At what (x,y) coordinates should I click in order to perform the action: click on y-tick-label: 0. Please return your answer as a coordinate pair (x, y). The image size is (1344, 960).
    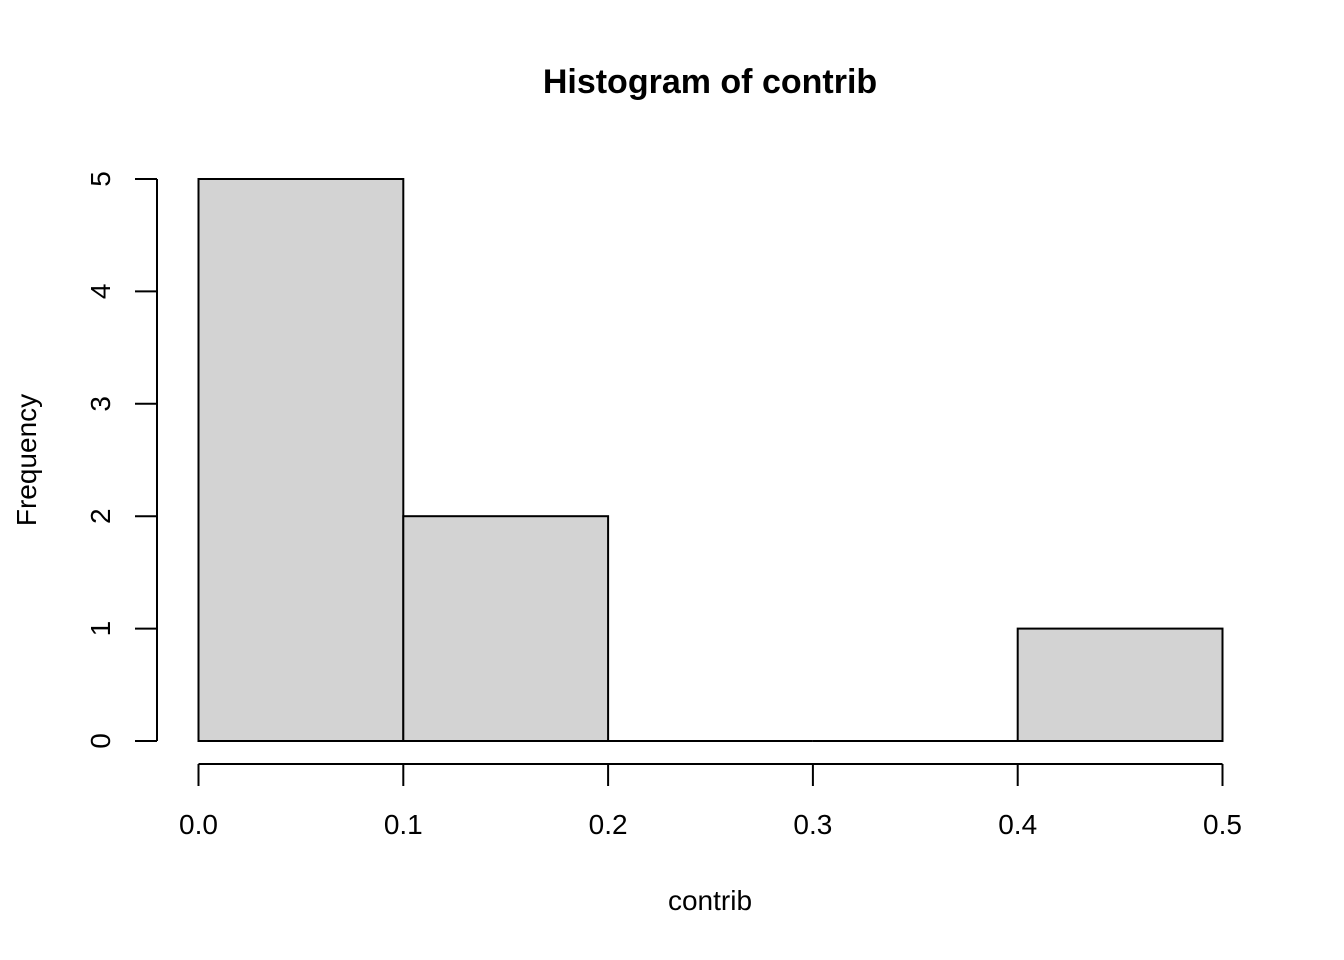
    Looking at the image, I should click on (100, 741).